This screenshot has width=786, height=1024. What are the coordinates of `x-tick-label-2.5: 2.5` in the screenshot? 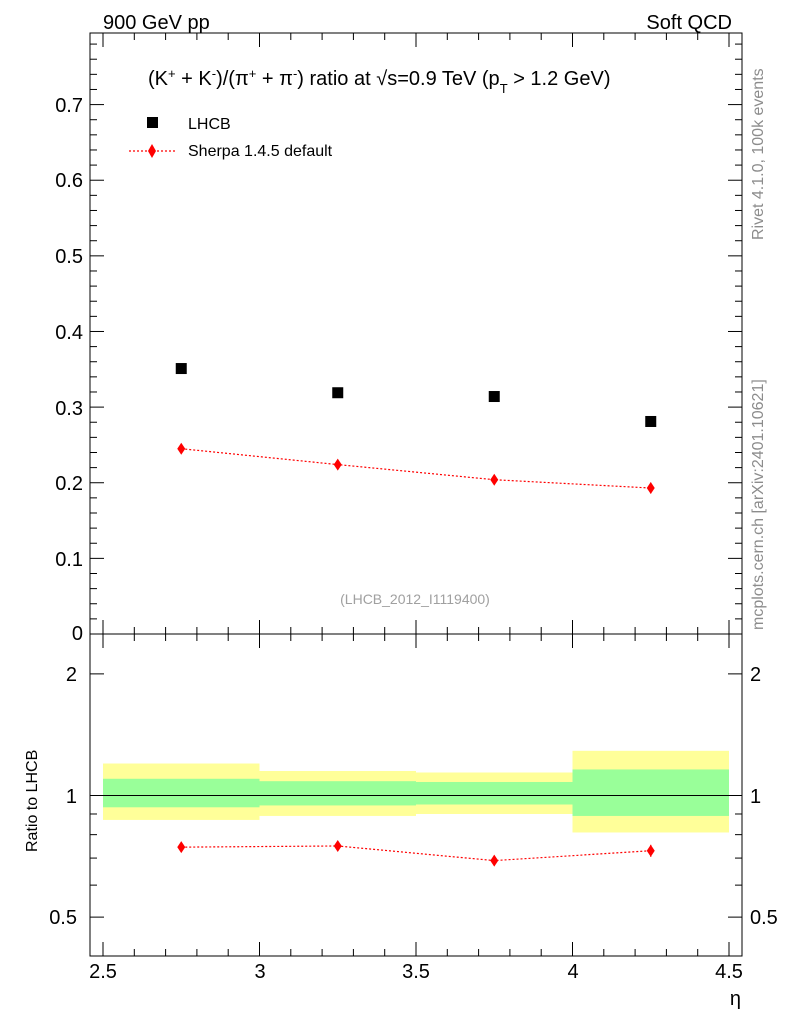 It's located at (103, 972).